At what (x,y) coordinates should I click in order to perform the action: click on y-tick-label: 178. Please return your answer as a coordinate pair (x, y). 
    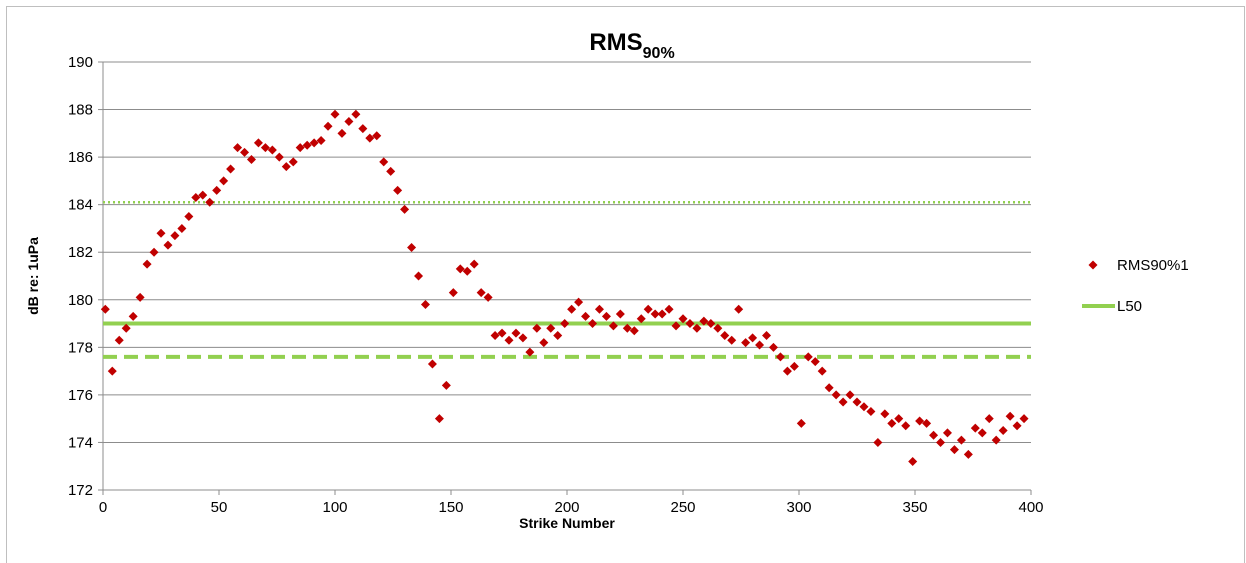
    Looking at the image, I should click on (80, 347).